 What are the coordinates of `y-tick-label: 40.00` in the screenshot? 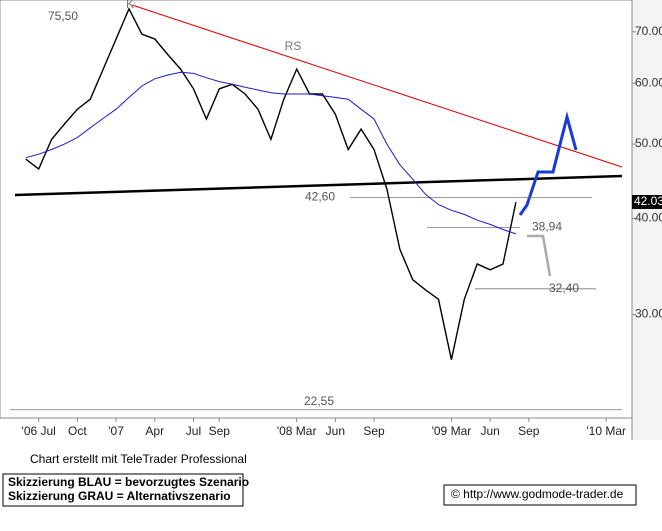 It's located at (648, 218).